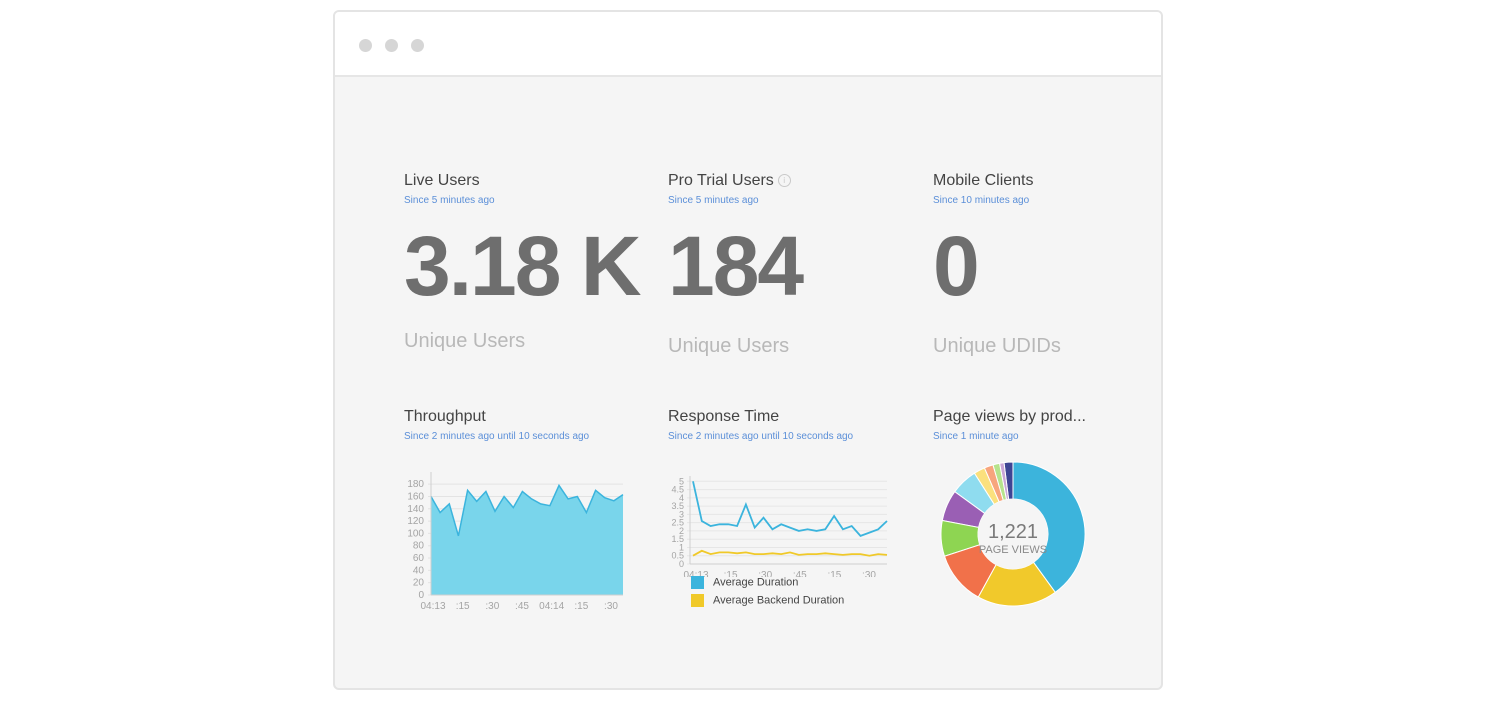 This screenshot has height=704, width=1498. I want to click on y-tick-label: 180, so click(415, 484).